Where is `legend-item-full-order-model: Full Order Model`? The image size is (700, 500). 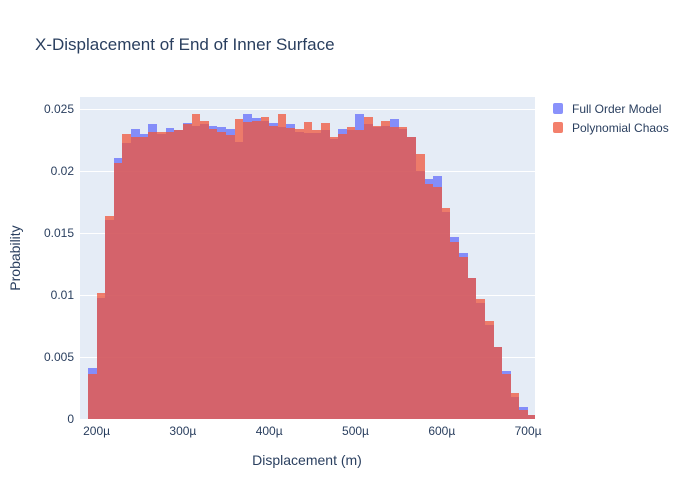
legend-item-full-order-model: Full Order Model is located at coordinates (611, 108).